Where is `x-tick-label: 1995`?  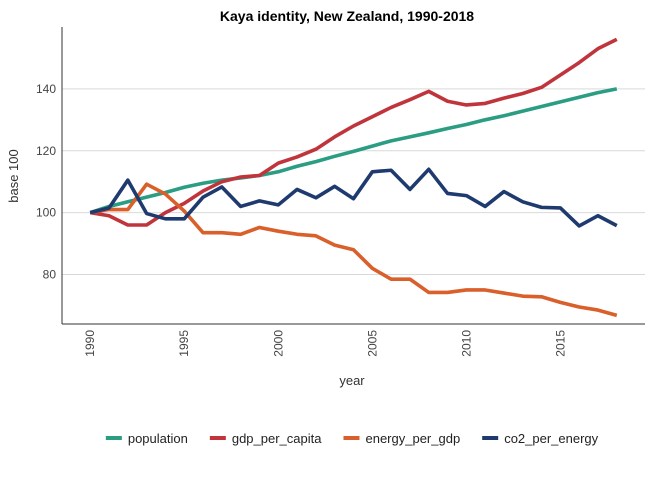 x-tick-label: 1995 is located at coordinates (184, 343).